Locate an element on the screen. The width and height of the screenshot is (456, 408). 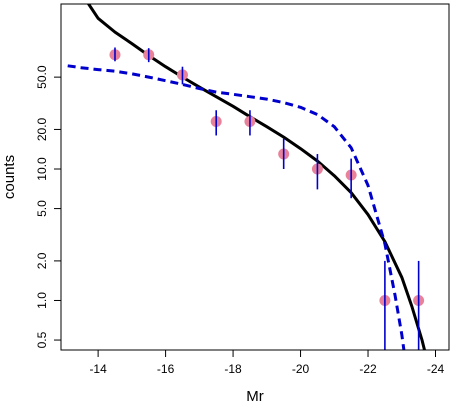
y-tick-label: 1.0 is located at coordinates (42, 300).